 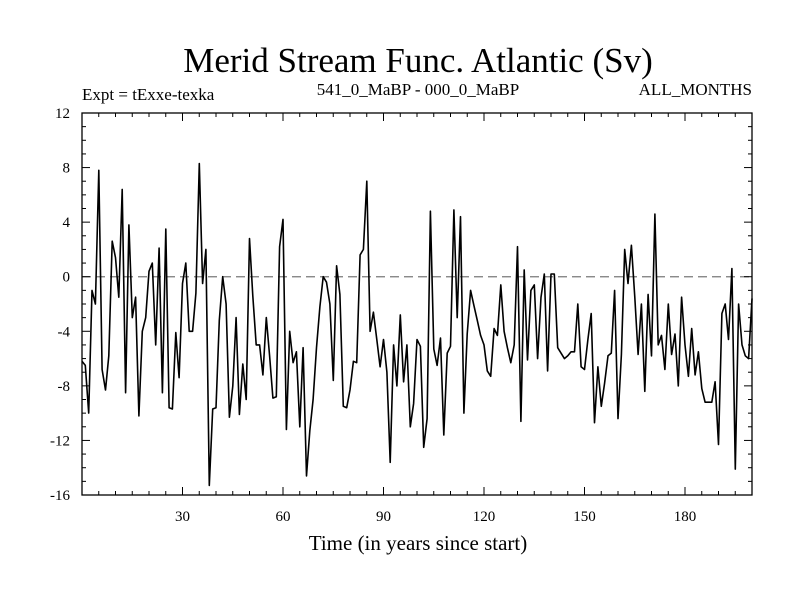 I want to click on y-tick-label: 8, so click(x=67, y=169).